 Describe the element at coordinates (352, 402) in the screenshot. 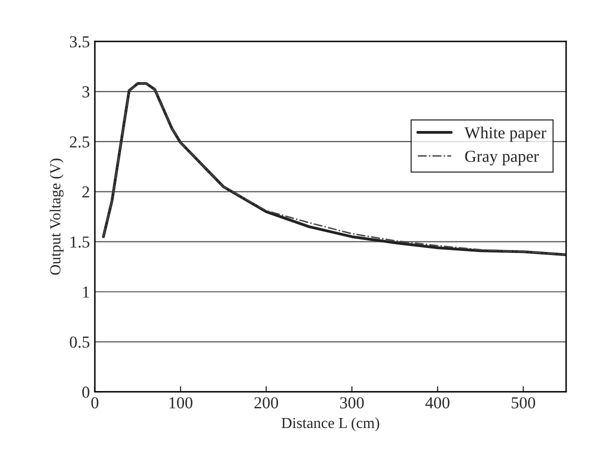

I see `x-tick-label: 300` at that location.